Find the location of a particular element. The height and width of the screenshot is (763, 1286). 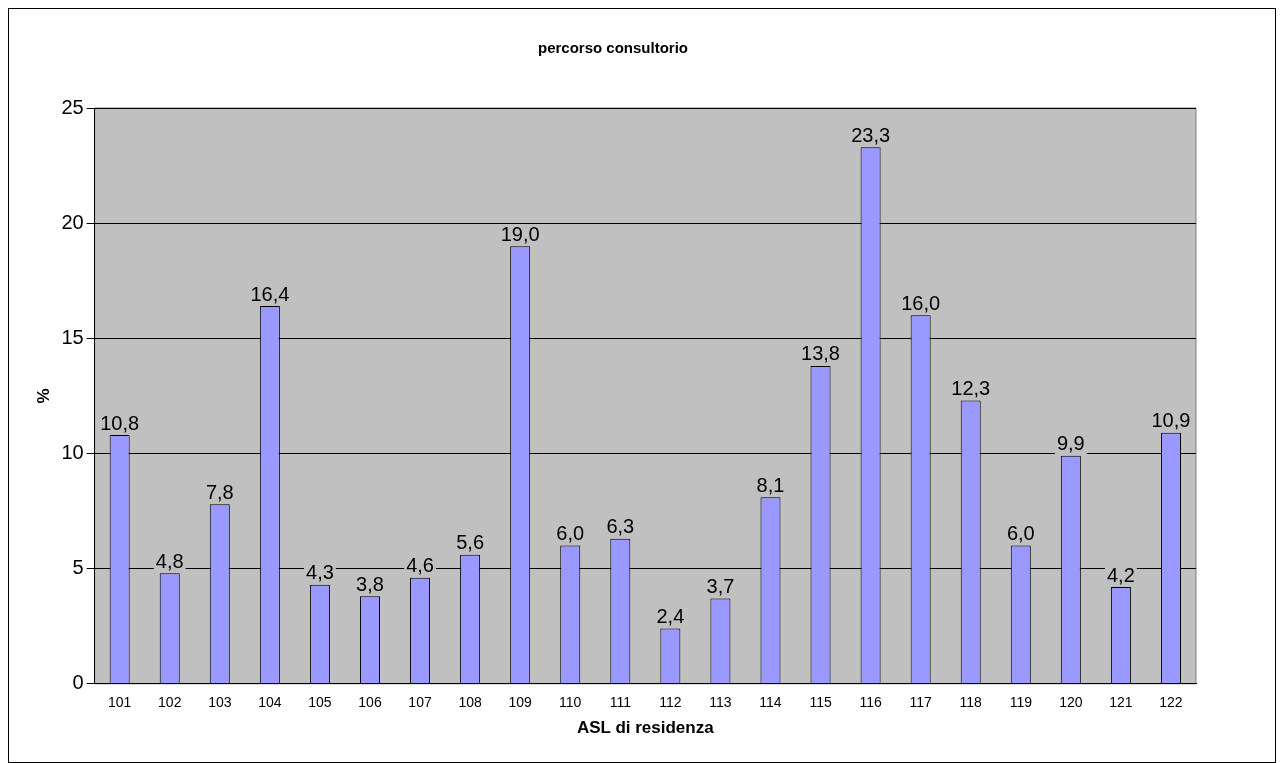

x-tick-label: 120 is located at coordinates (1071, 702).